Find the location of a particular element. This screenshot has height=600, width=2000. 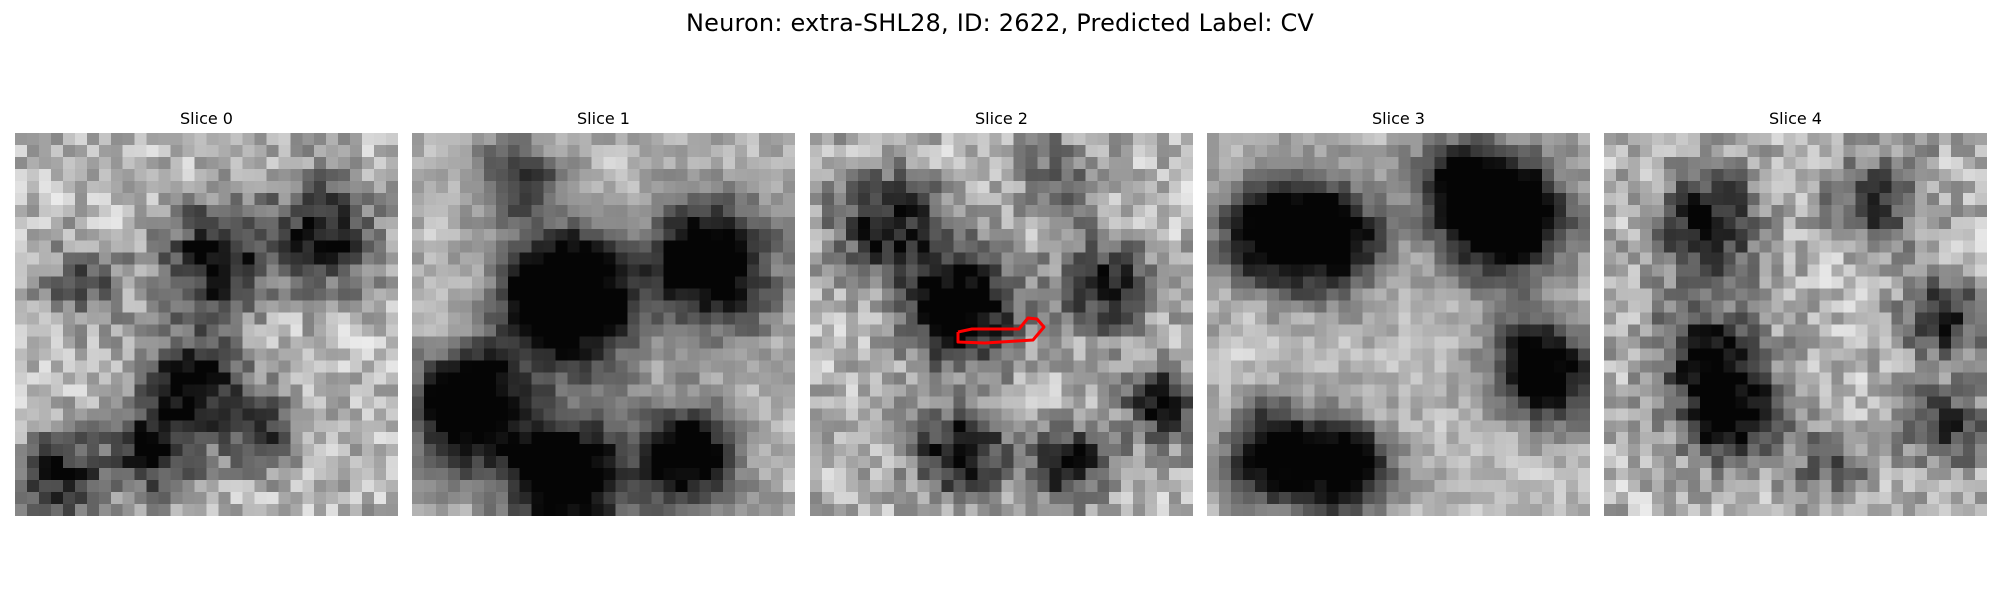

slice-panel-1: Slice 1 is located at coordinates (603, 312).